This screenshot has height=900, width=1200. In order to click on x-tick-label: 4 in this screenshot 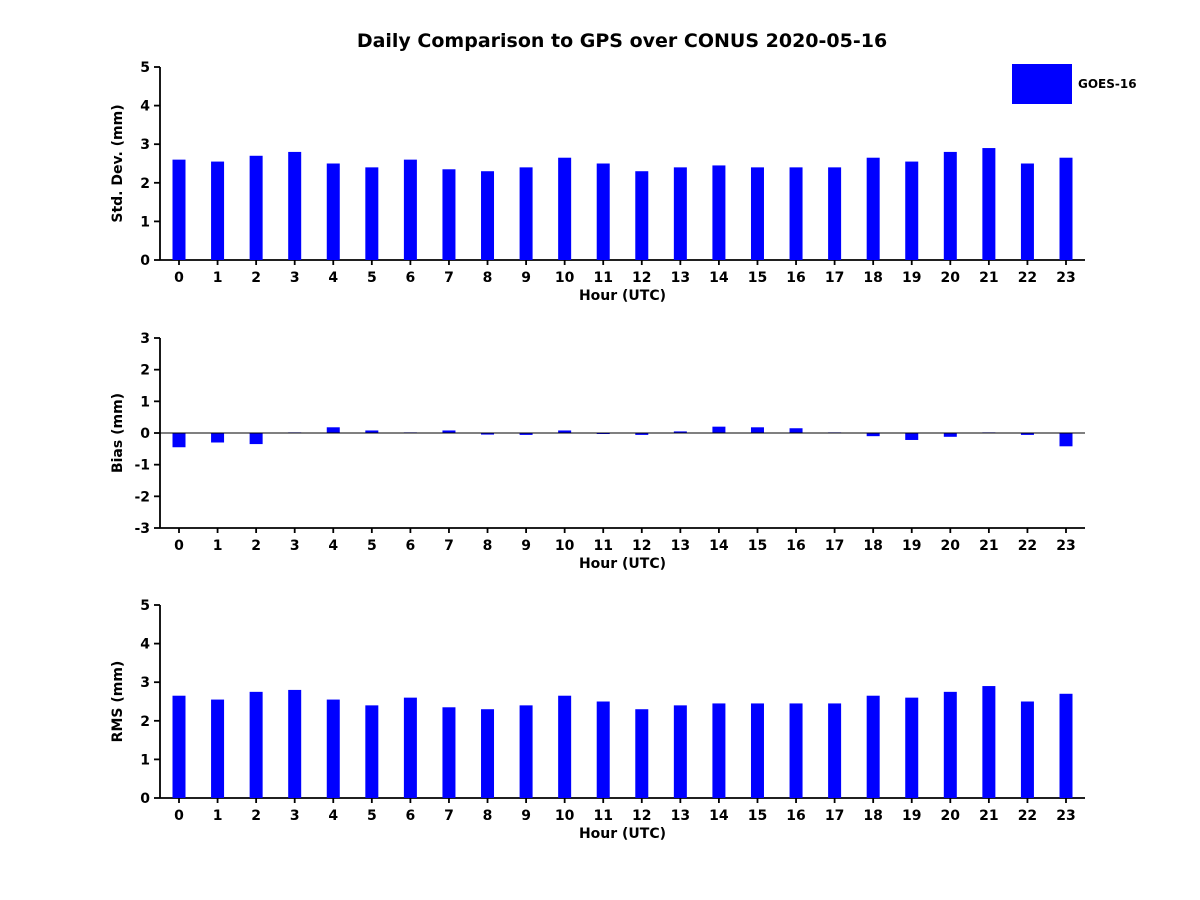, I will do `click(333, 816)`.